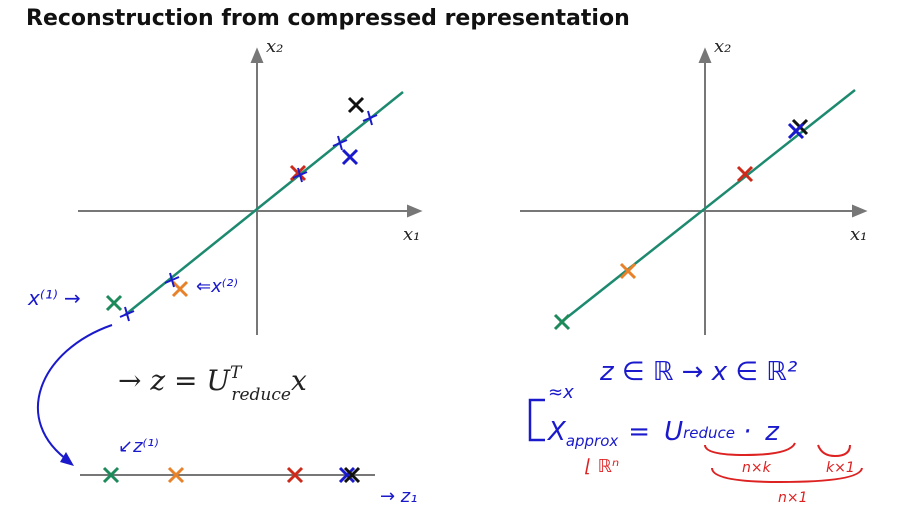 This screenshot has width=899, height=509. Describe the element at coordinates (840, 468) in the screenshot. I see `annotation: k×1` at that location.